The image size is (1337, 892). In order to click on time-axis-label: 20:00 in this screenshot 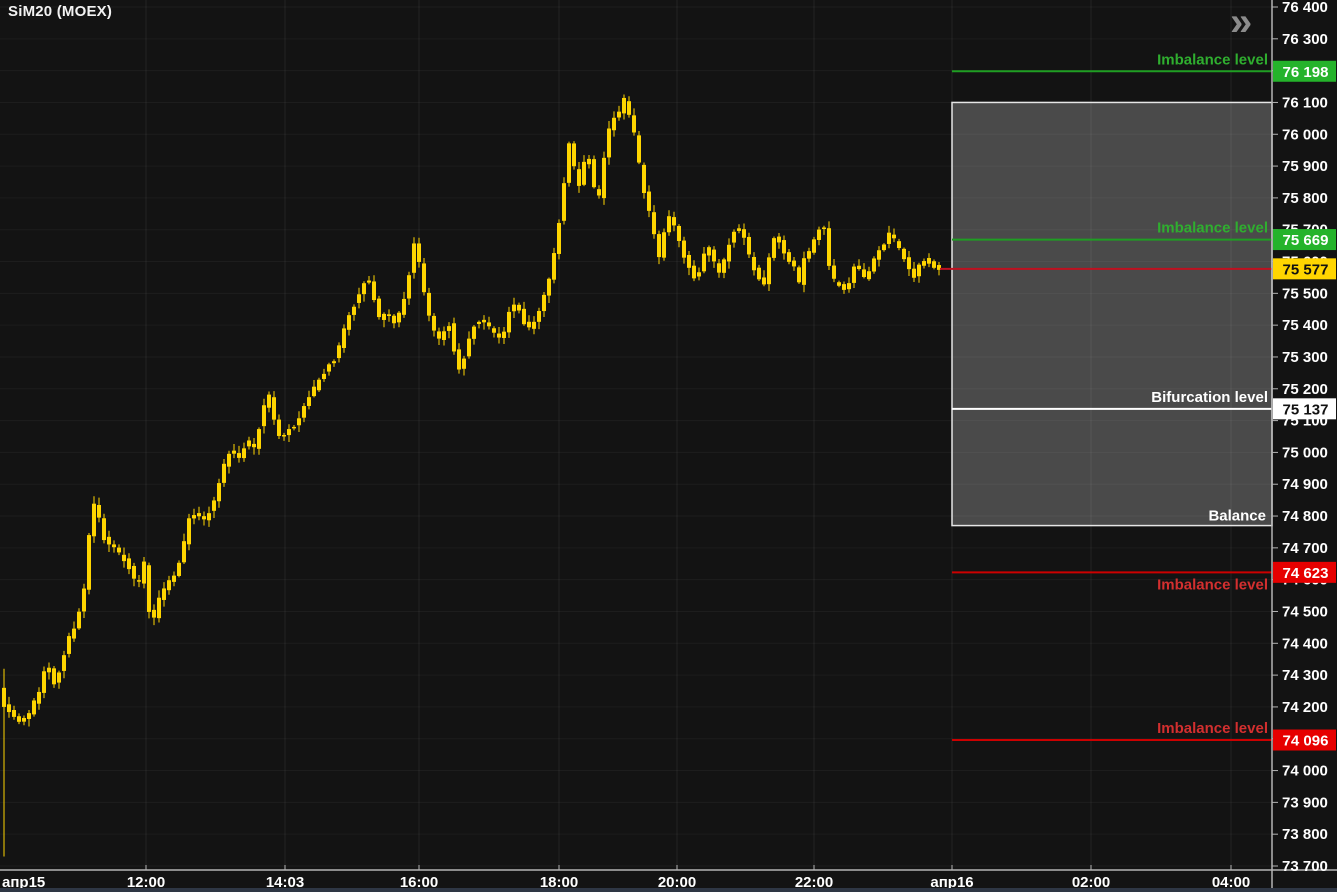, I will do `click(677, 882)`.